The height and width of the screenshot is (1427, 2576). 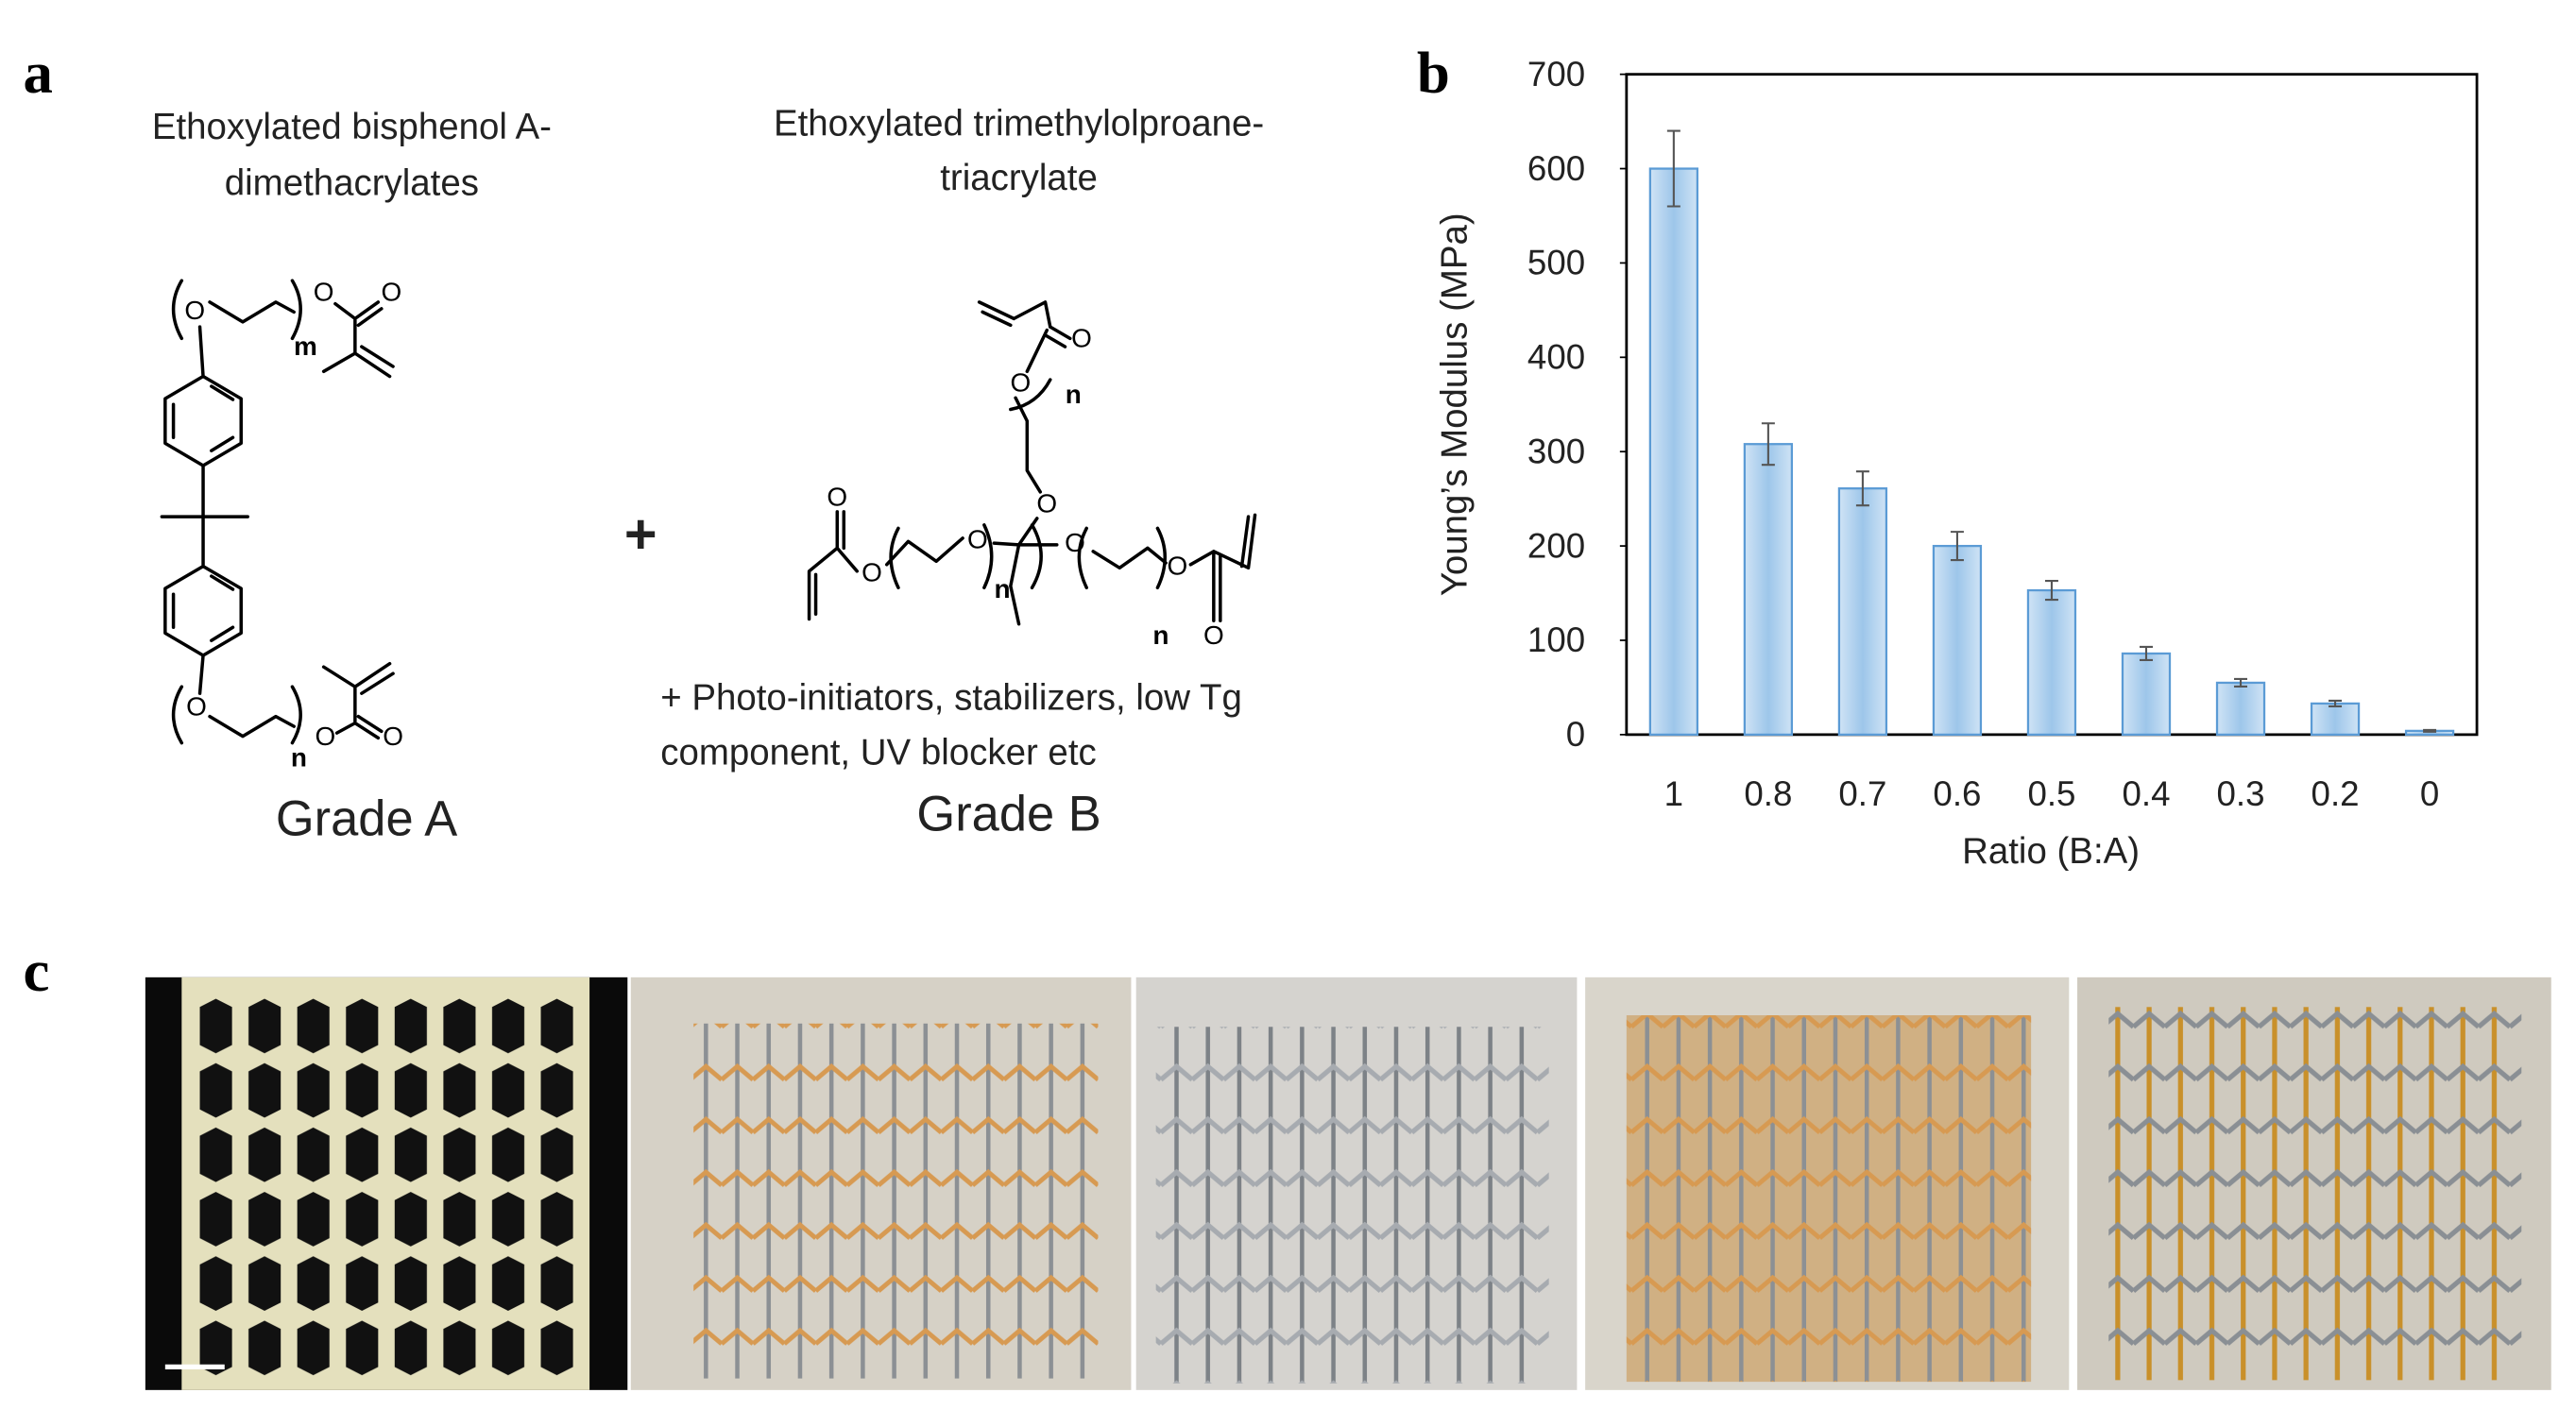 I want to click on x-tick-label: 0.3, so click(x=2241, y=793).